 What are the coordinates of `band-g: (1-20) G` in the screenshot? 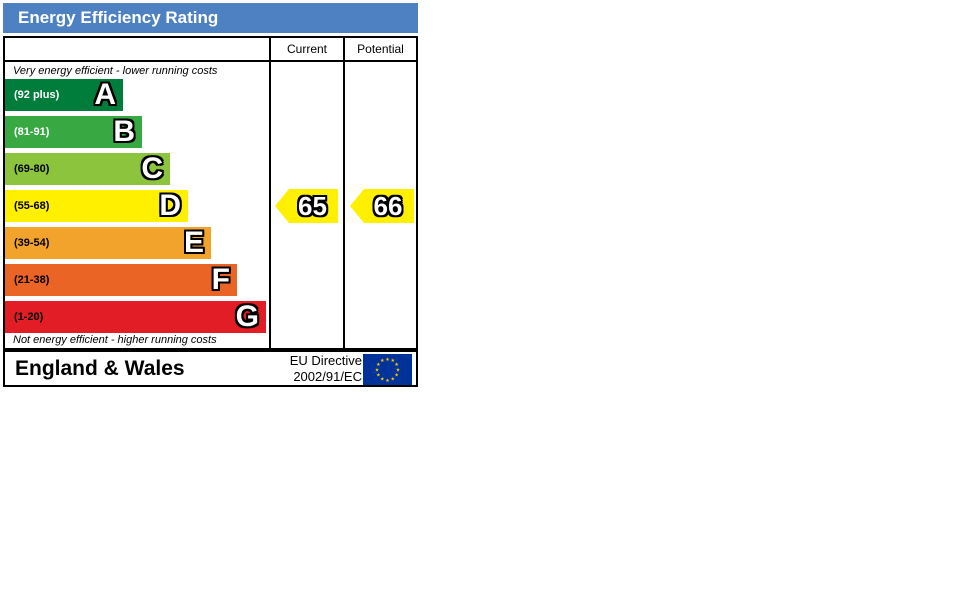 It's located at (135, 317).